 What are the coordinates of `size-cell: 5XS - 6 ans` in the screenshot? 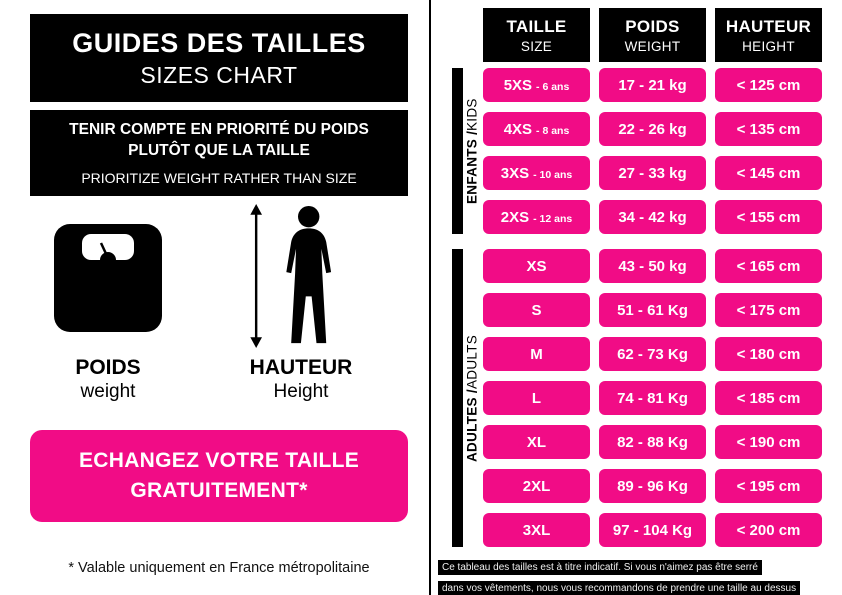 It's located at (536, 85).